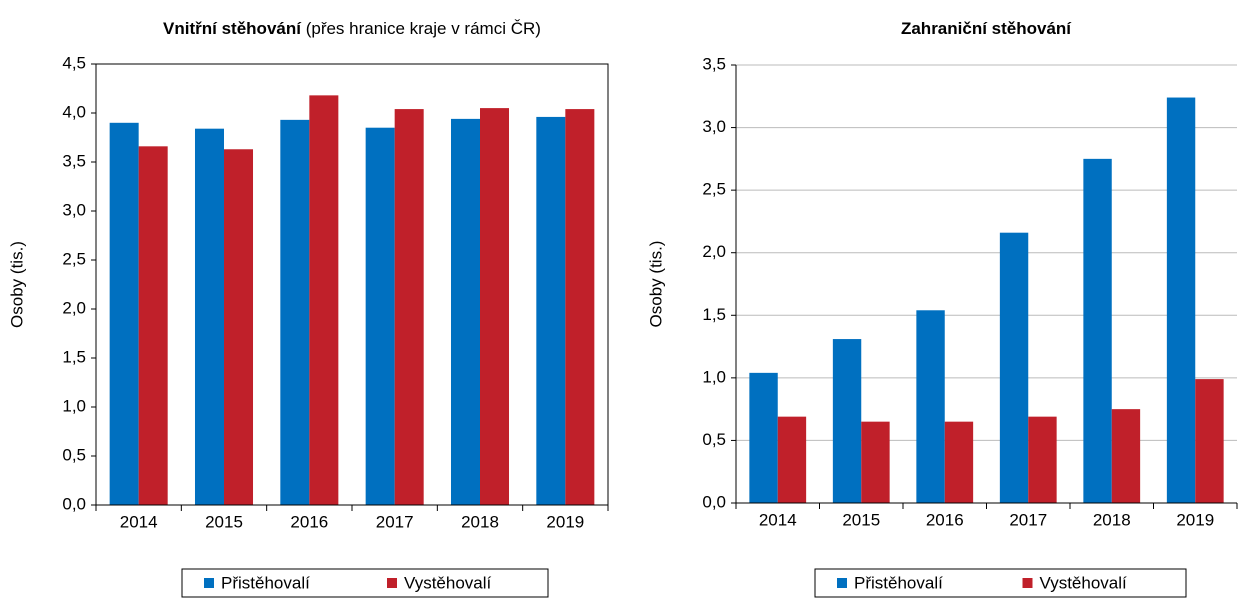  I want to click on title-main: Zahraniční stěhování, so click(986, 28).